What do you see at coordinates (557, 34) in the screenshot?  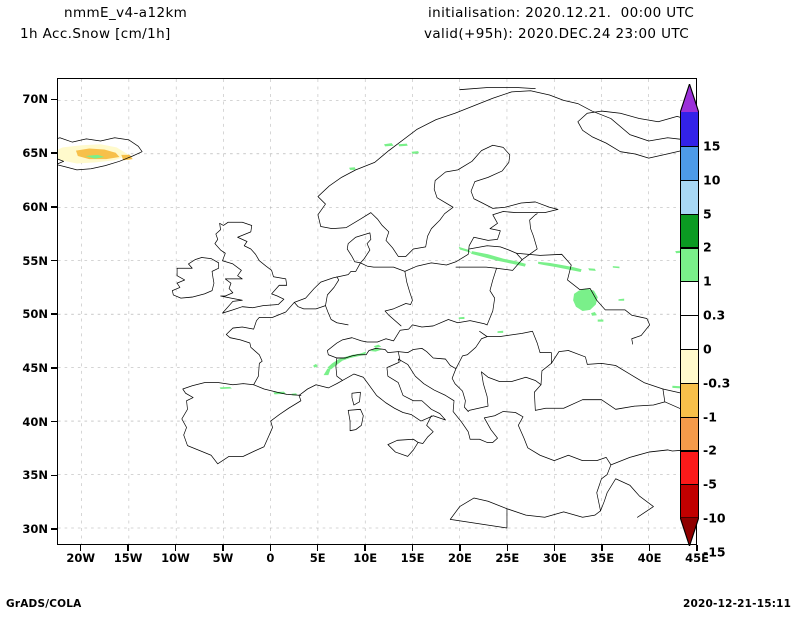 I see `valid-time: valid(+95h): 2020.DEC.24 23:00 UTC` at bounding box center [557, 34].